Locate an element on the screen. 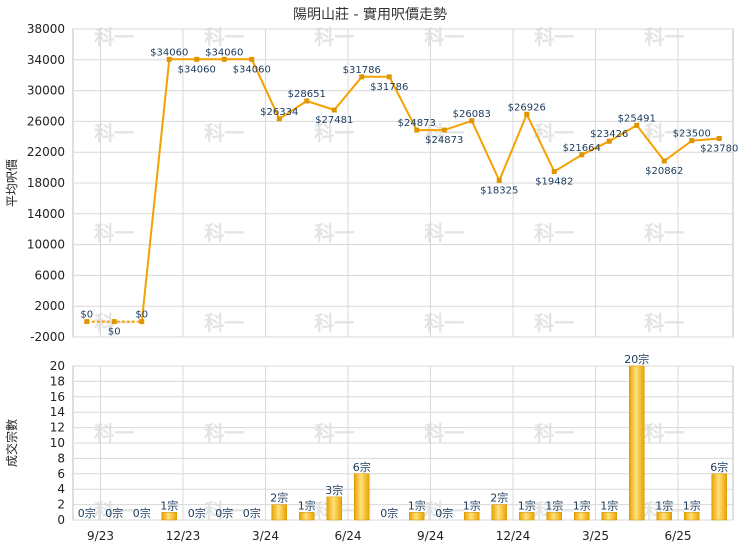  price-y-tick-label: 14000 is located at coordinates (46, 214).